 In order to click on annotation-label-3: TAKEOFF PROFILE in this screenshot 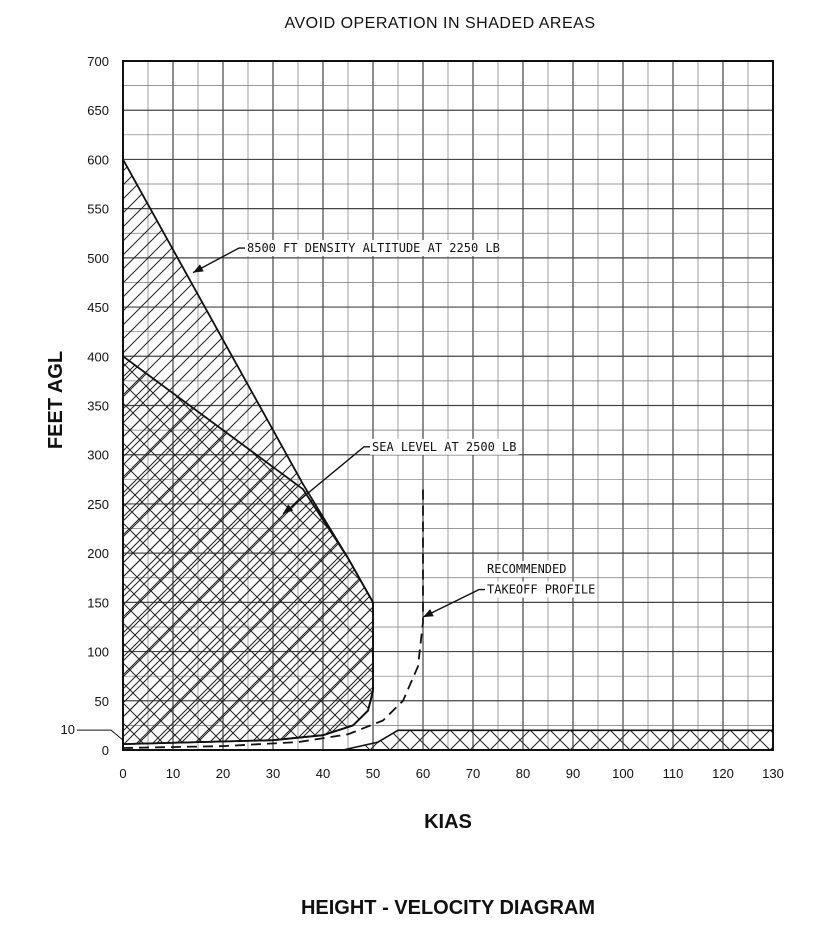, I will do `click(541, 590)`.